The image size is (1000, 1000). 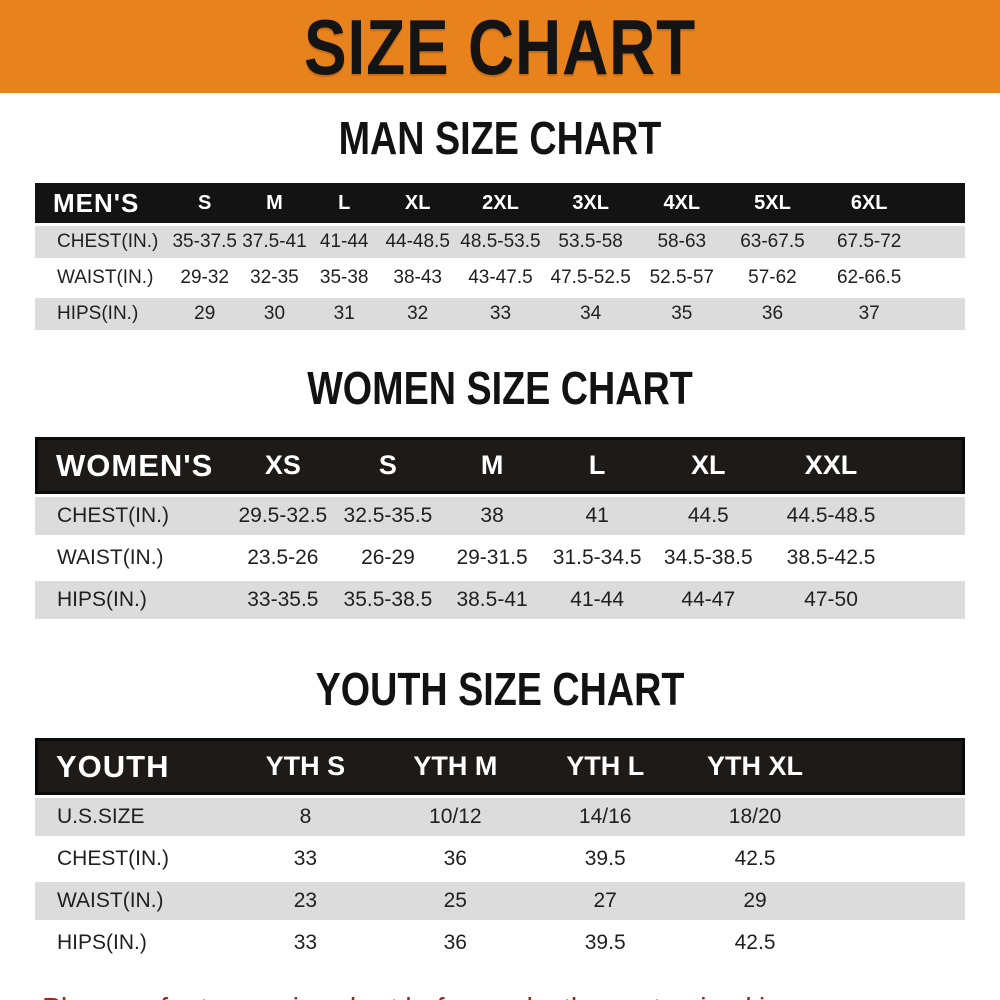 What do you see at coordinates (274, 277) in the screenshot?
I see `value-cell: 32-35` at bounding box center [274, 277].